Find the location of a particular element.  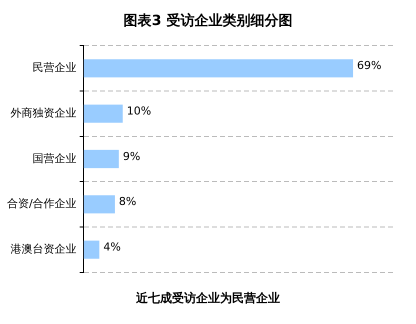

data-label: 9% is located at coordinates (131, 156).